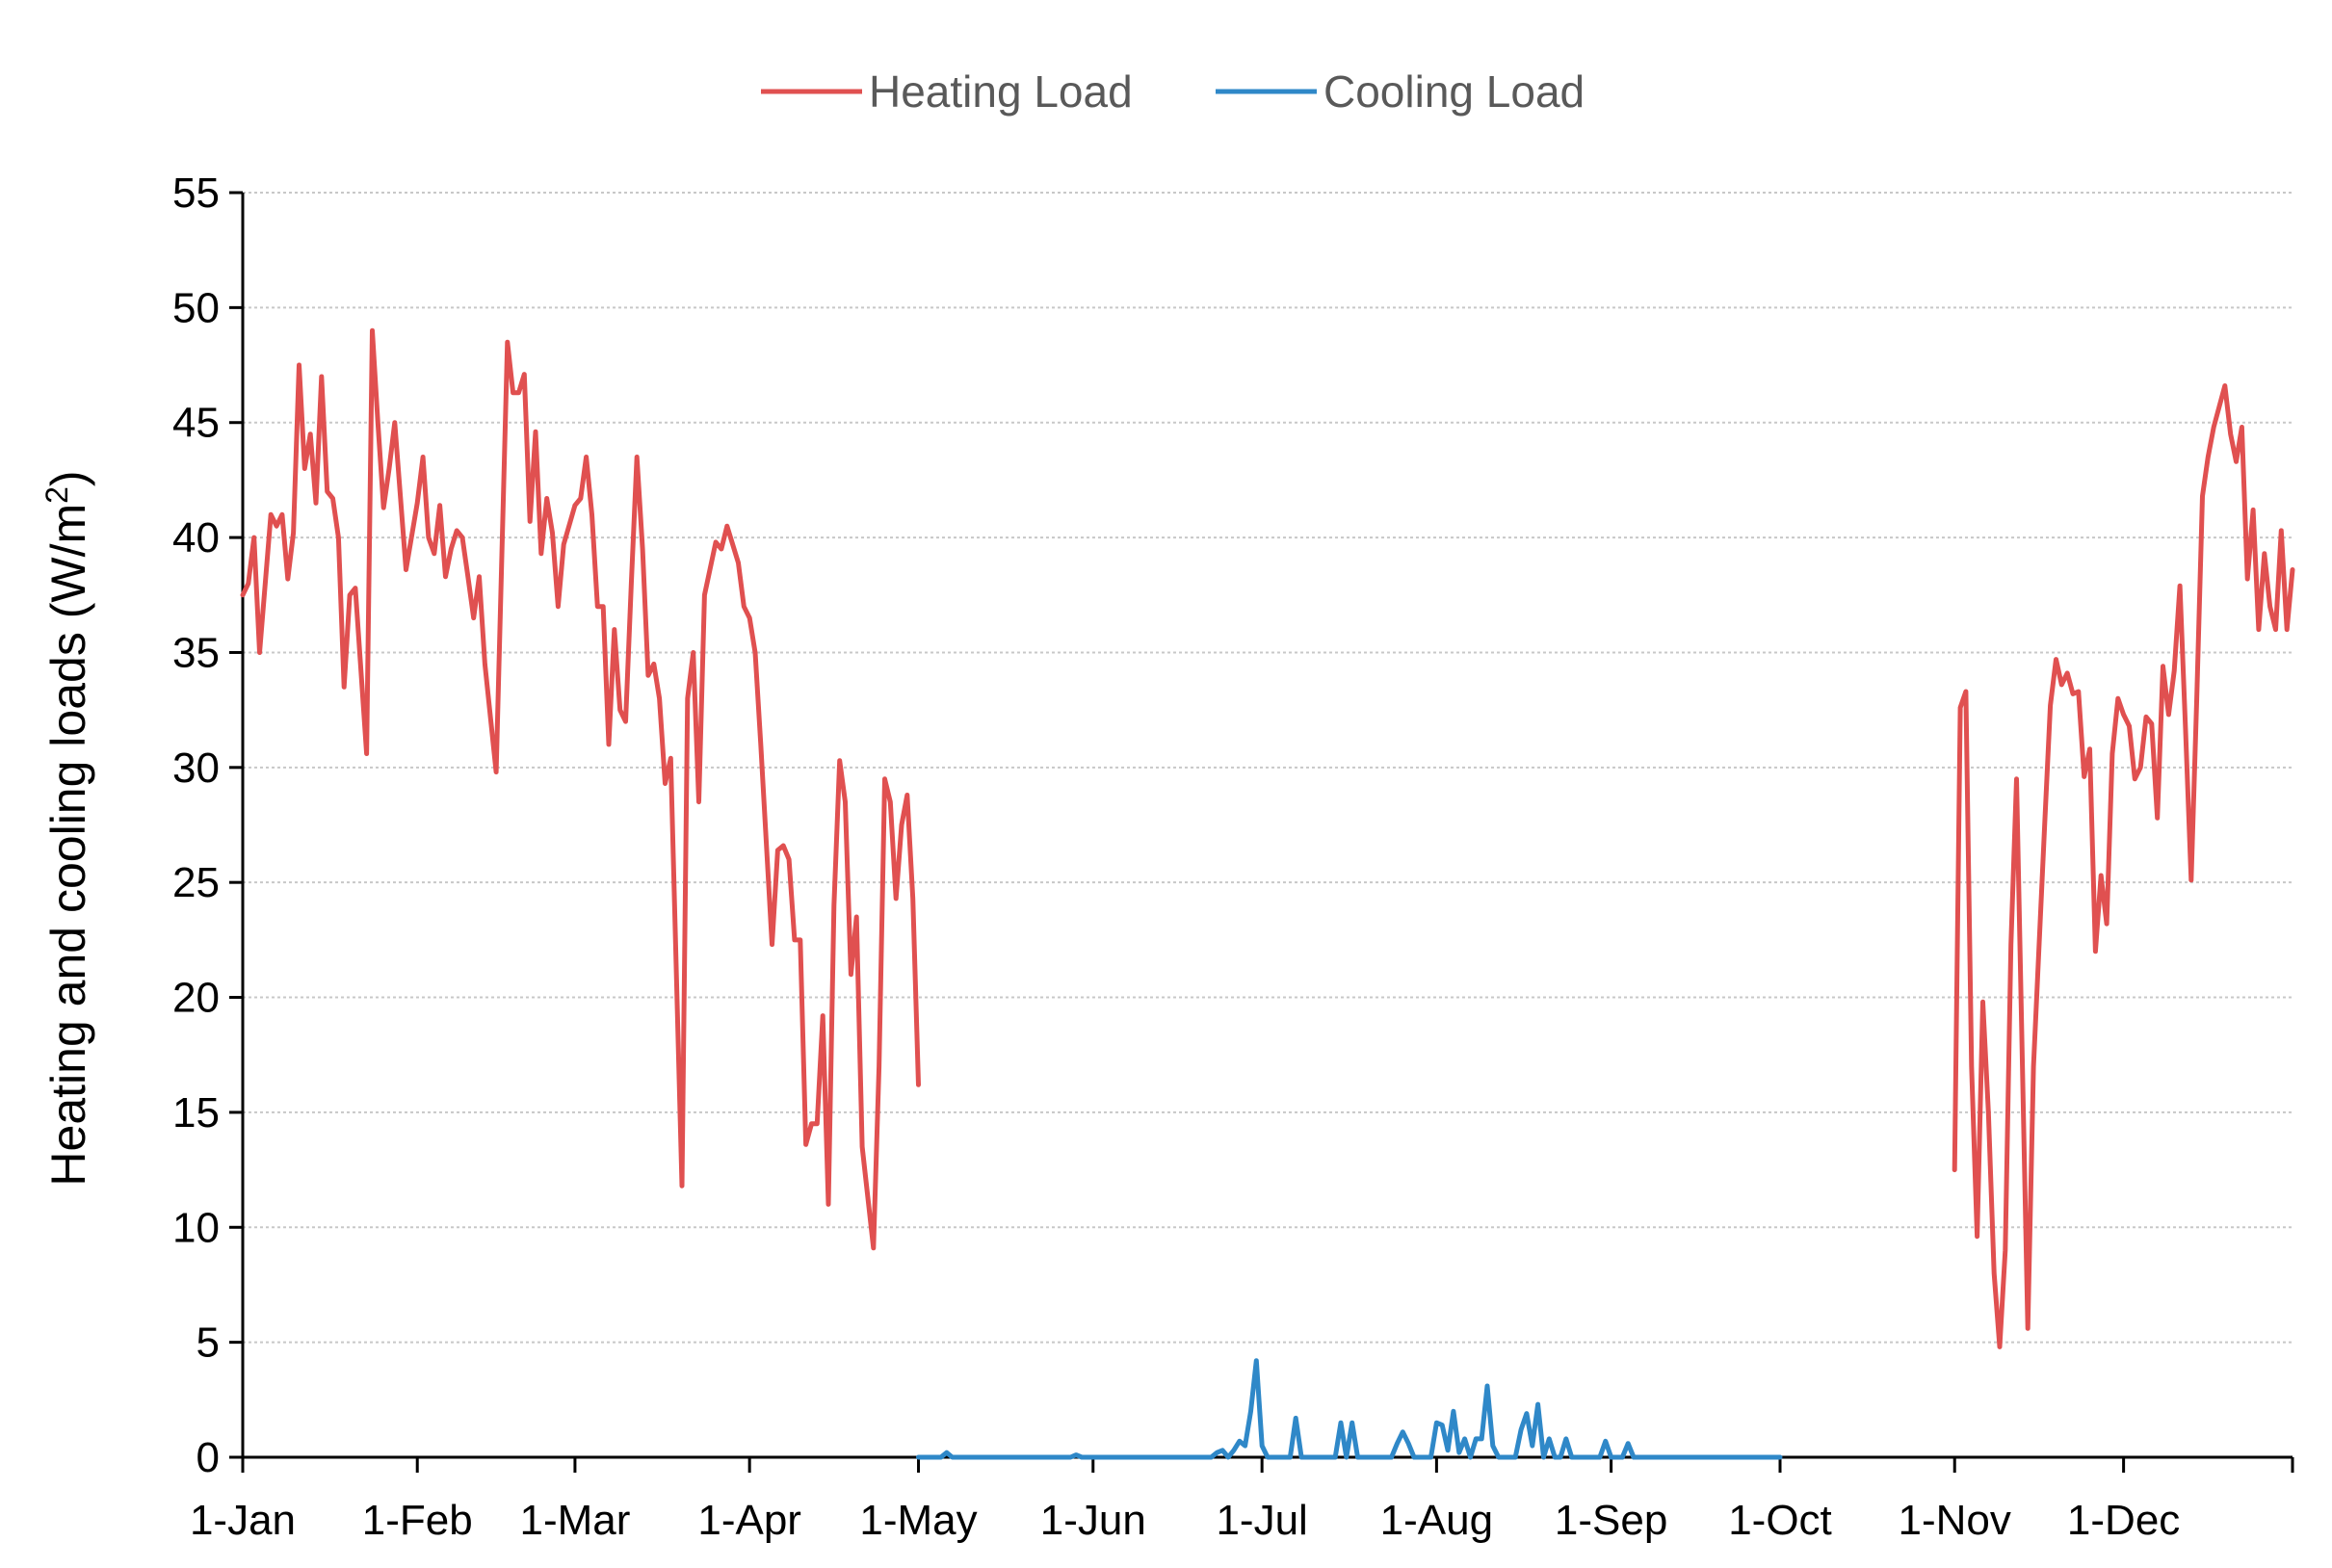 Image resolution: width=2332 pixels, height=1568 pixels. What do you see at coordinates (196, 1113) in the screenshot?
I see `y-tick-label-15: 15` at bounding box center [196, 1113].